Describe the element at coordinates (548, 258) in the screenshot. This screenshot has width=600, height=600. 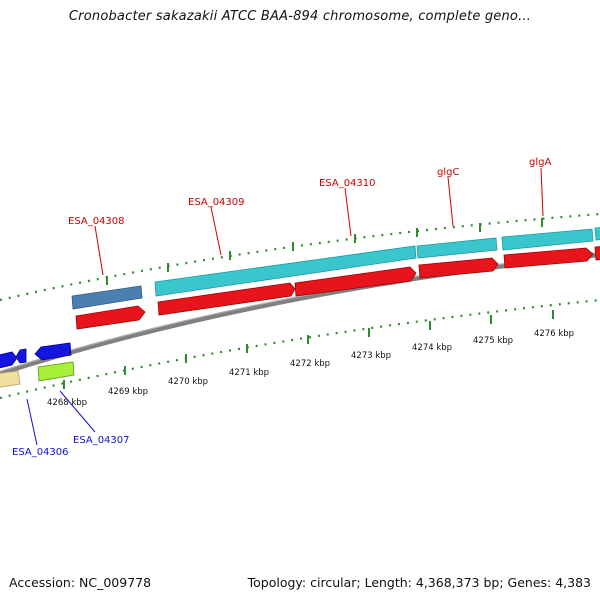
I see `cds-glga` at that location.